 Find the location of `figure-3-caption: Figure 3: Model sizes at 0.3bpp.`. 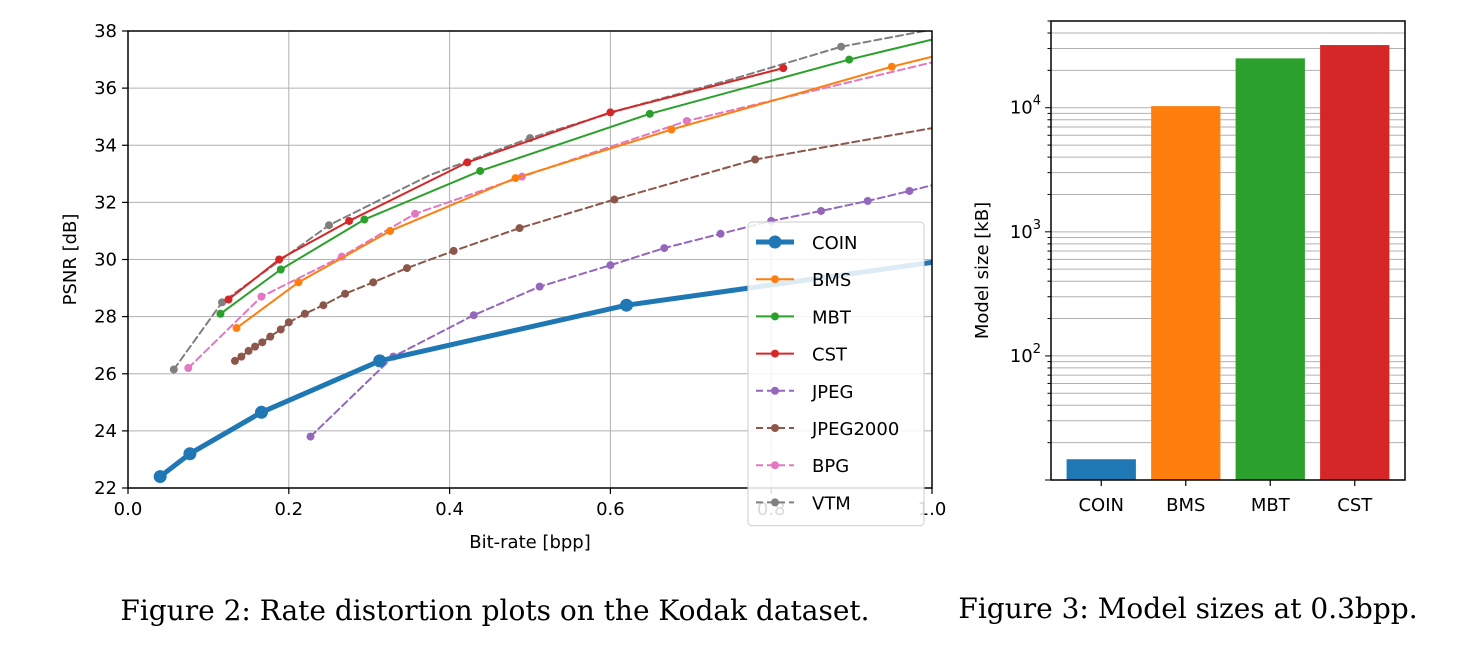

figure-3-caption: Figure 3: Model sizes at 0.3bpp. is located at coordinates (1187, 608).